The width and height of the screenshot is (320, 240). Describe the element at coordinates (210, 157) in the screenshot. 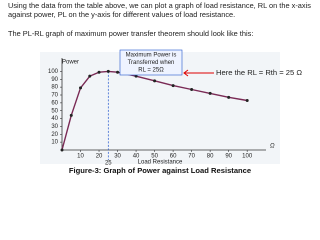

I see `x-tick-label: 80` at that location.